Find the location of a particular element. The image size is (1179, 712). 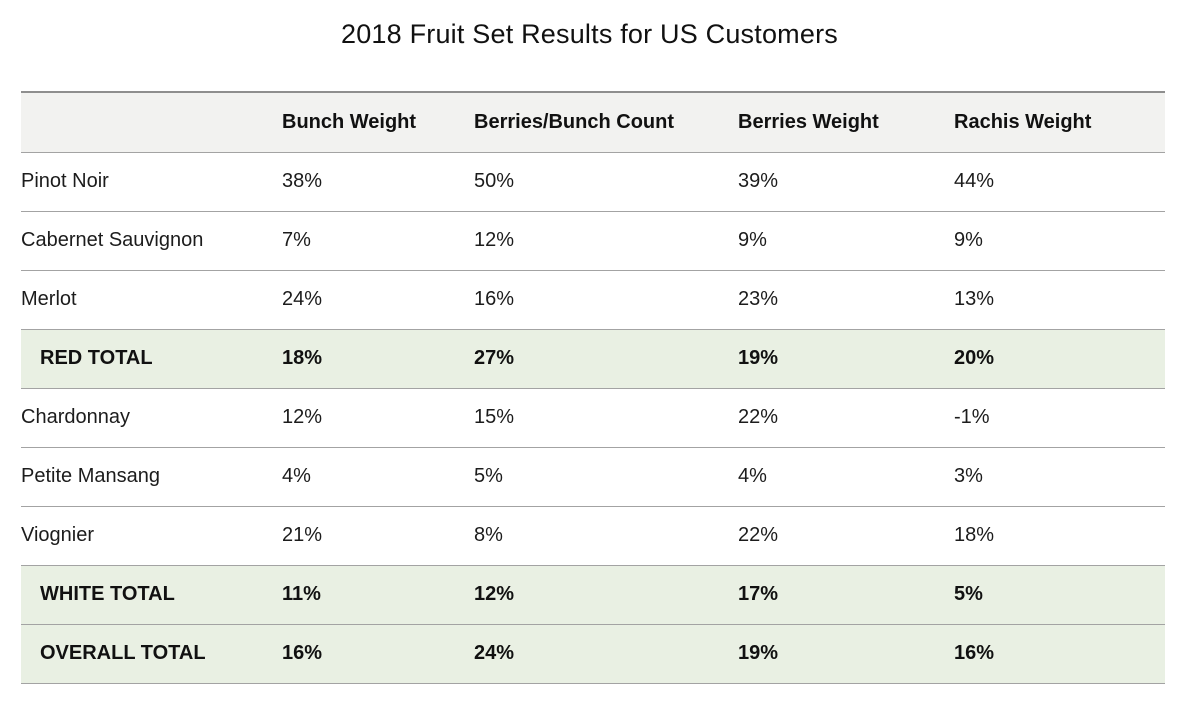

value-cell: 21% is located at coordinates (378, 536).